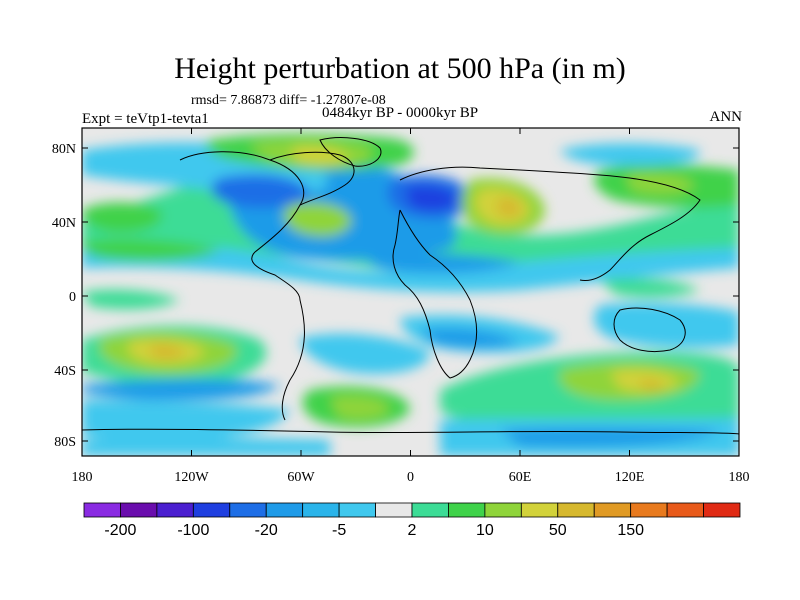 The width and height of the screenshot is (800, 600). What do you see at coordinates (301, 477) in the screenshot?
I see `x-tick-label: 60W` at bounding box center [301, 477].